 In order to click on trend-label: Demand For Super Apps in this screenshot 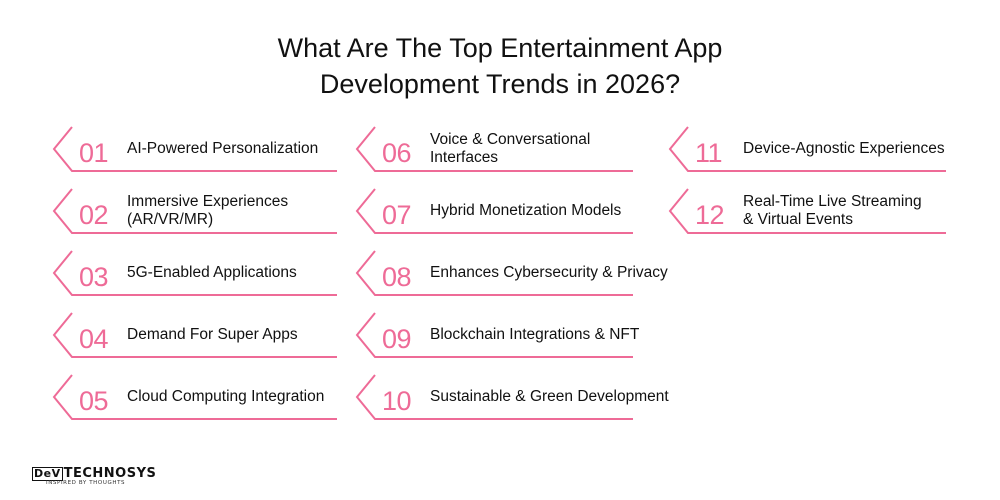, I will do `click(212, 334)`.